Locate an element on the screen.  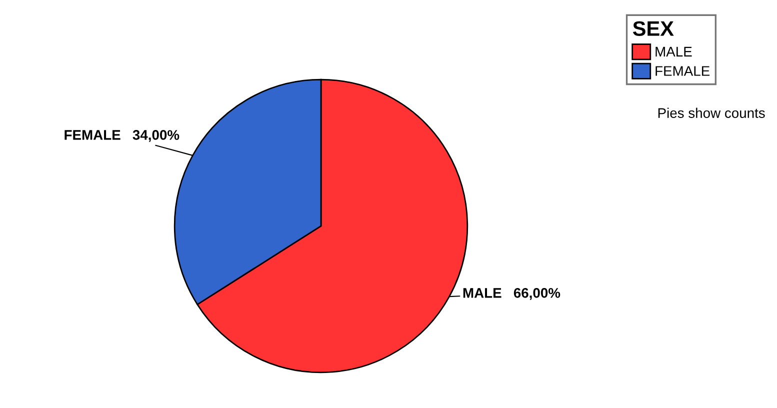
category-label: MALE 66,00% is located at coordinates (511, 294).